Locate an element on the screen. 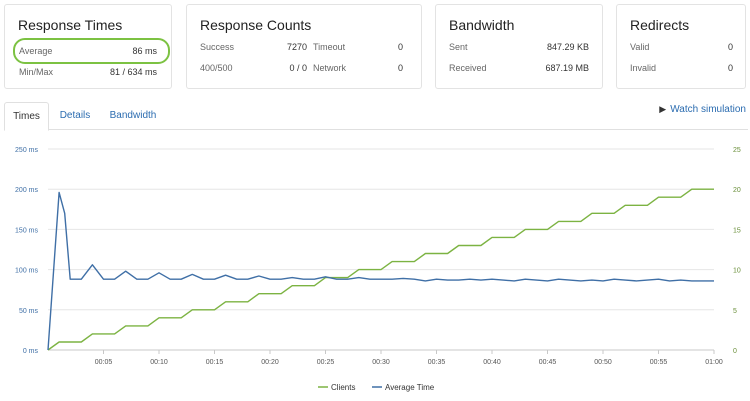  minmax-value: 81 / 634 ms is located at coordinates (133, 72).